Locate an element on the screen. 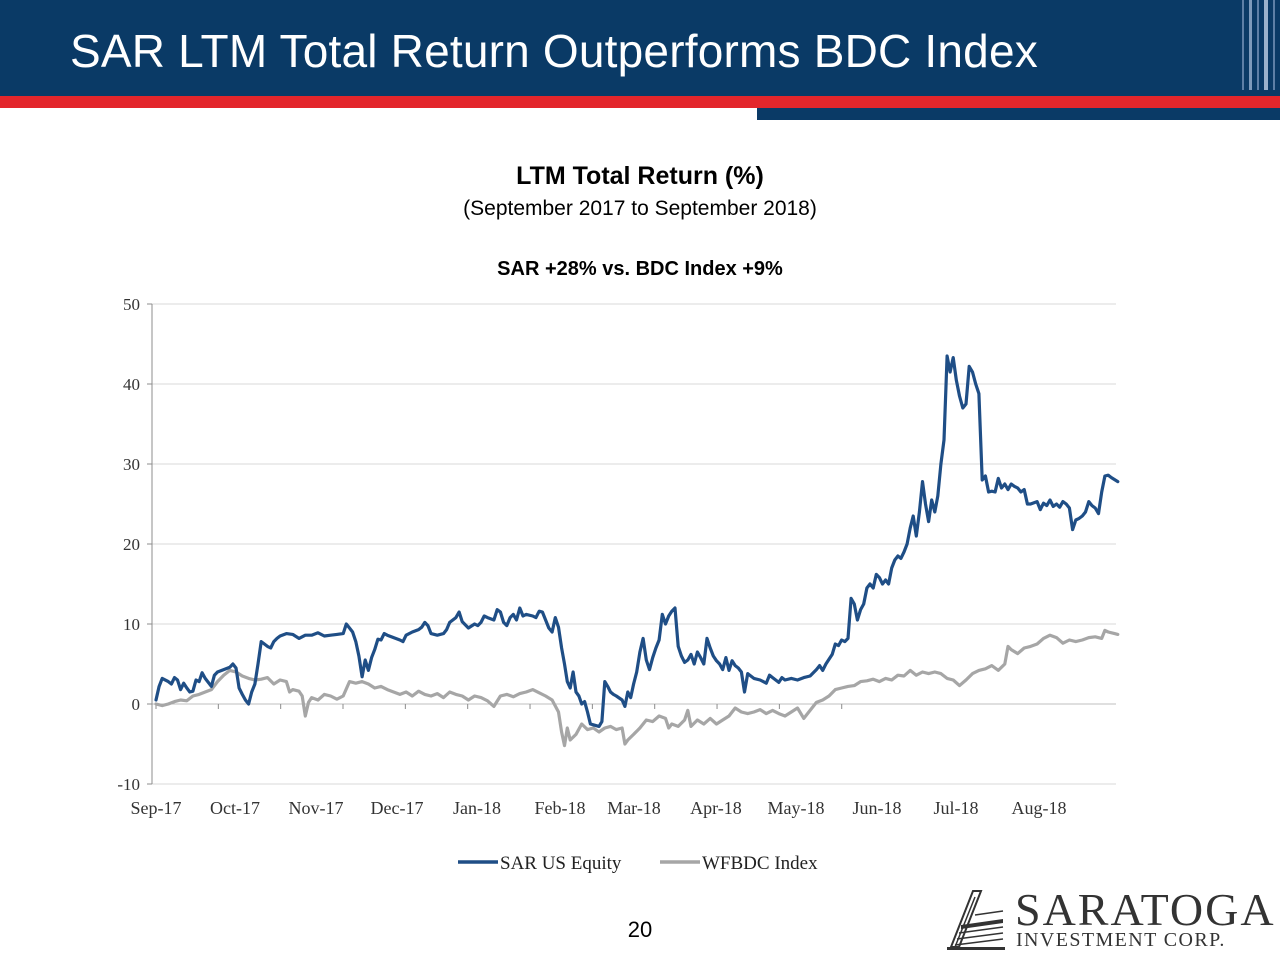  x-tick-label: Oct-17 is located at coordinates (235, 808).